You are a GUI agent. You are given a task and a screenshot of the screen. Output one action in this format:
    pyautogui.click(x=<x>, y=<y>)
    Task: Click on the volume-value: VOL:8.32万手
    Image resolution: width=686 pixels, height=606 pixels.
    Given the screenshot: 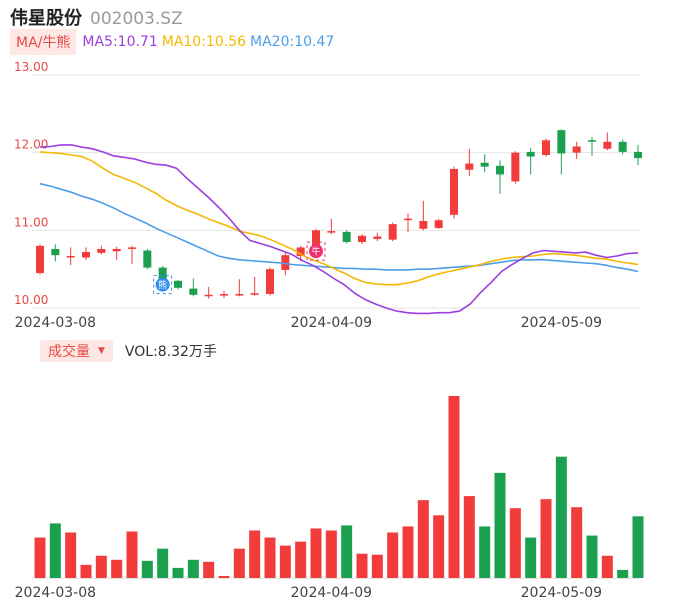 What is the action you would take?
    pyautogui.click(x=170, y=352)
    